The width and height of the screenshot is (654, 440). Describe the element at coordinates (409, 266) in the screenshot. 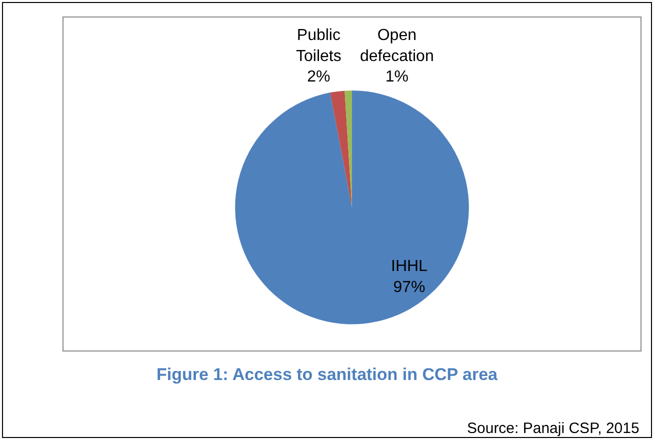

I see `slice-label: IHHL` at that location.